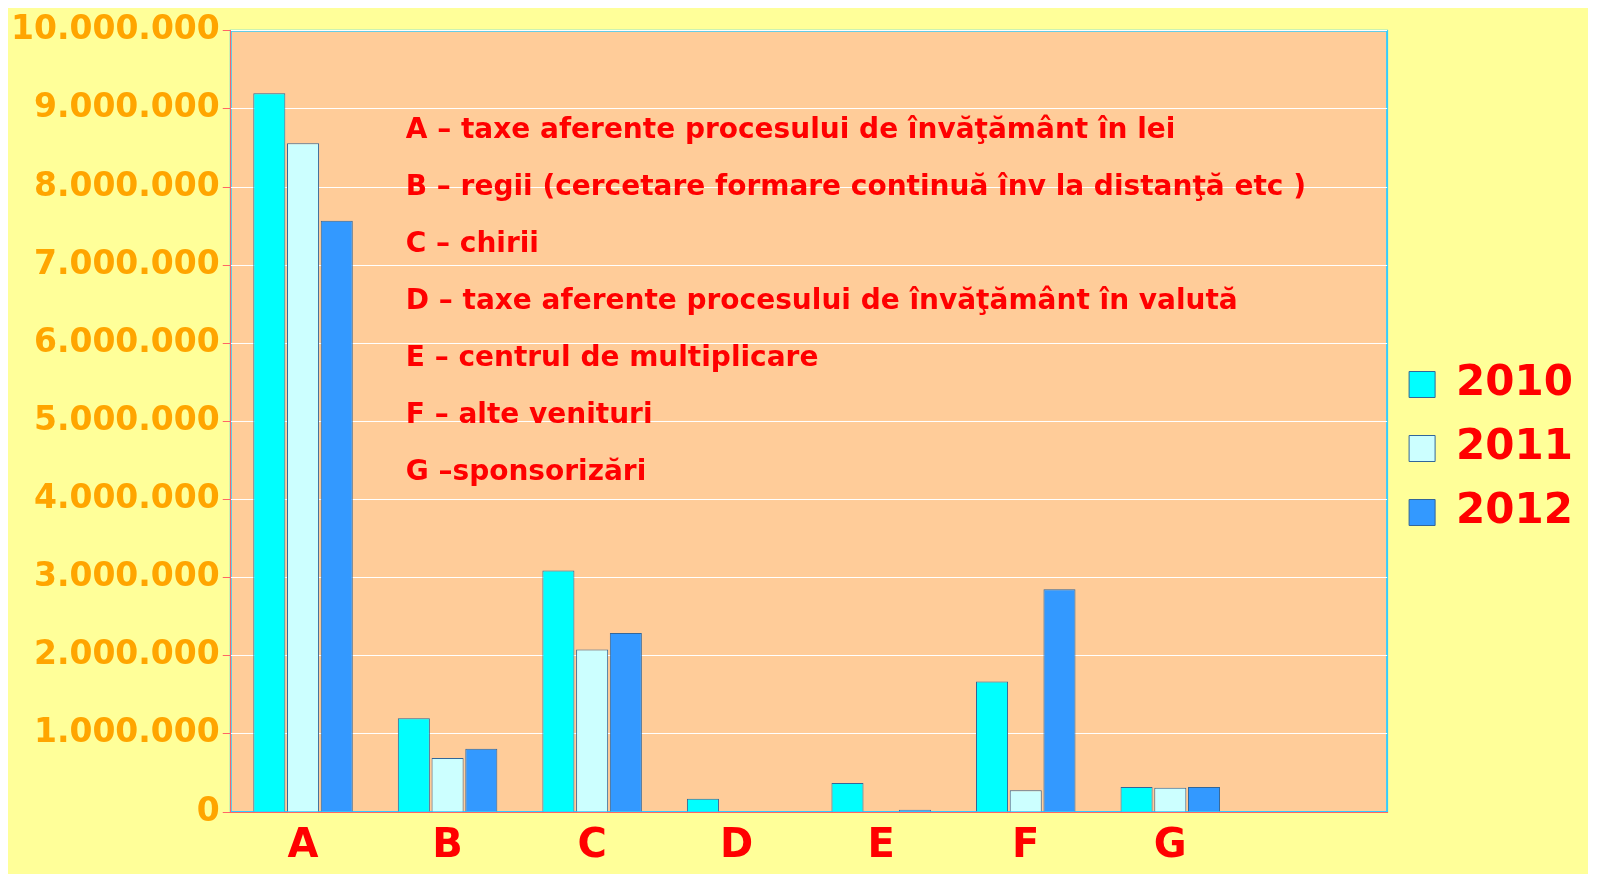 This screenshot has width=1598, height=886. What do you see at coordinates (1026, 843) in the screenshot?
I see `x-tick-label: F` at bounding box center [1026, 843].